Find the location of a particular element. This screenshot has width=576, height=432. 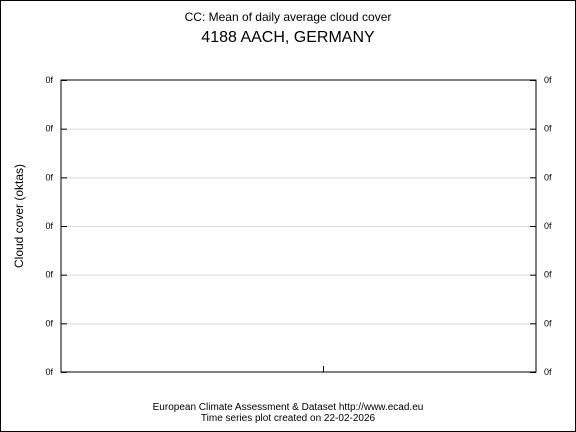

y-ticks-left: 0f 0f 0f 0f 0f 0f 0f is located at coordinates (56, 226).